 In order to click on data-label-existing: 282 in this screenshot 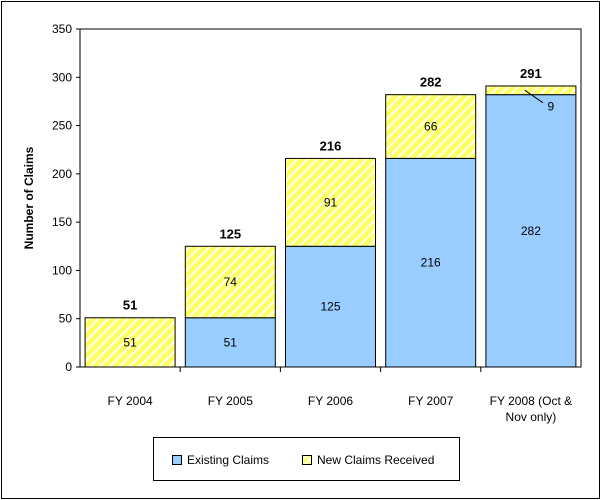, I will do `click(531, 231)`.